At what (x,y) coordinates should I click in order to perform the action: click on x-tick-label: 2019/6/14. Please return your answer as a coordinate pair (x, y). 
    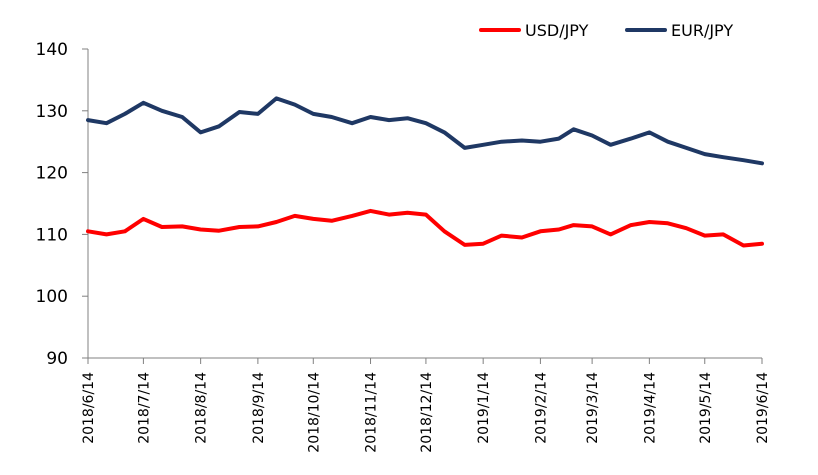
    Looking at the image, I should click on (763, 408).